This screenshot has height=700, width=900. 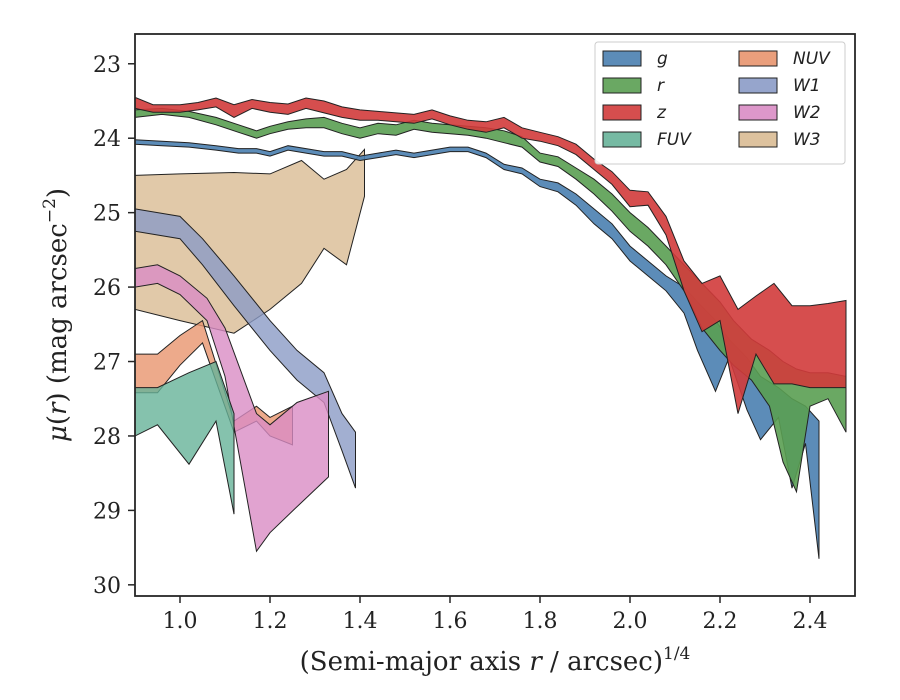 What do you see at coordinates (495, 660) in the screenshot?
I see `x-axis-title: (Semi-major axis r / arcsec)1/4` at bounding box center [495, 660].